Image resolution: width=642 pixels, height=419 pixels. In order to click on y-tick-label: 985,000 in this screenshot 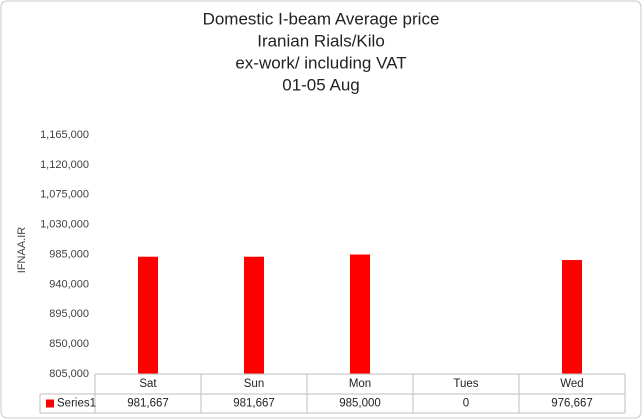, I will do `click(69, 254)`.